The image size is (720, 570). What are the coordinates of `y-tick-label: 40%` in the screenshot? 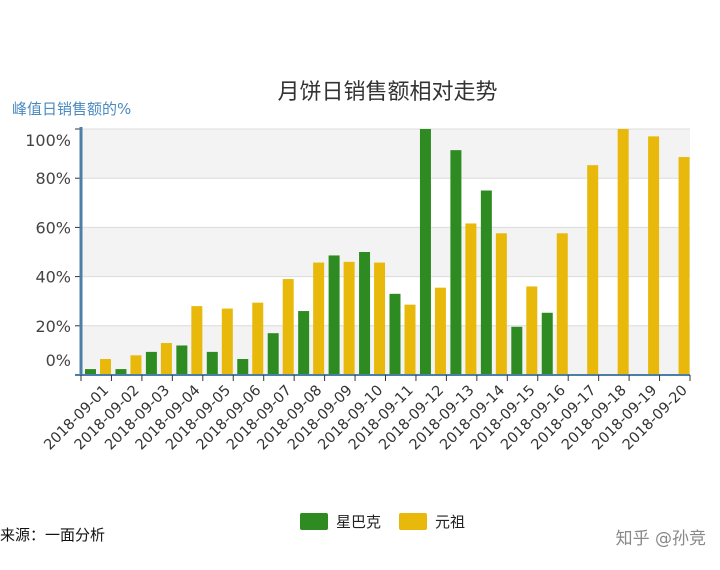 It's located at (53, 277).